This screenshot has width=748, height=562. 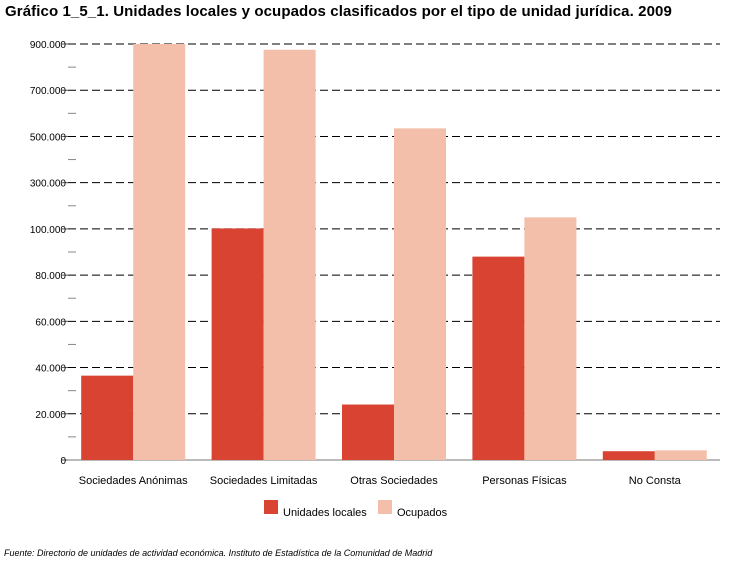 What do you see at coordinates (325, 513) in the screenshot?
I see `legend-label: Unidades locales` at bounding box center [325, 513].